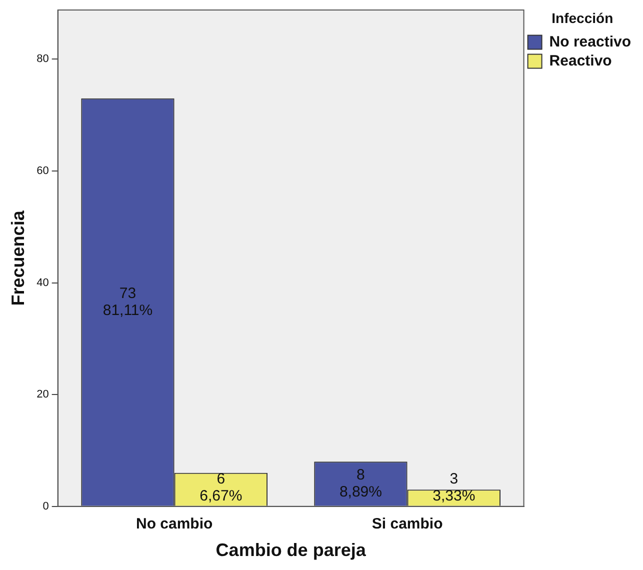  Describe the element at coordinates (590, 41) in the screenshot. I see `legend-label: No reactivo` at that location.